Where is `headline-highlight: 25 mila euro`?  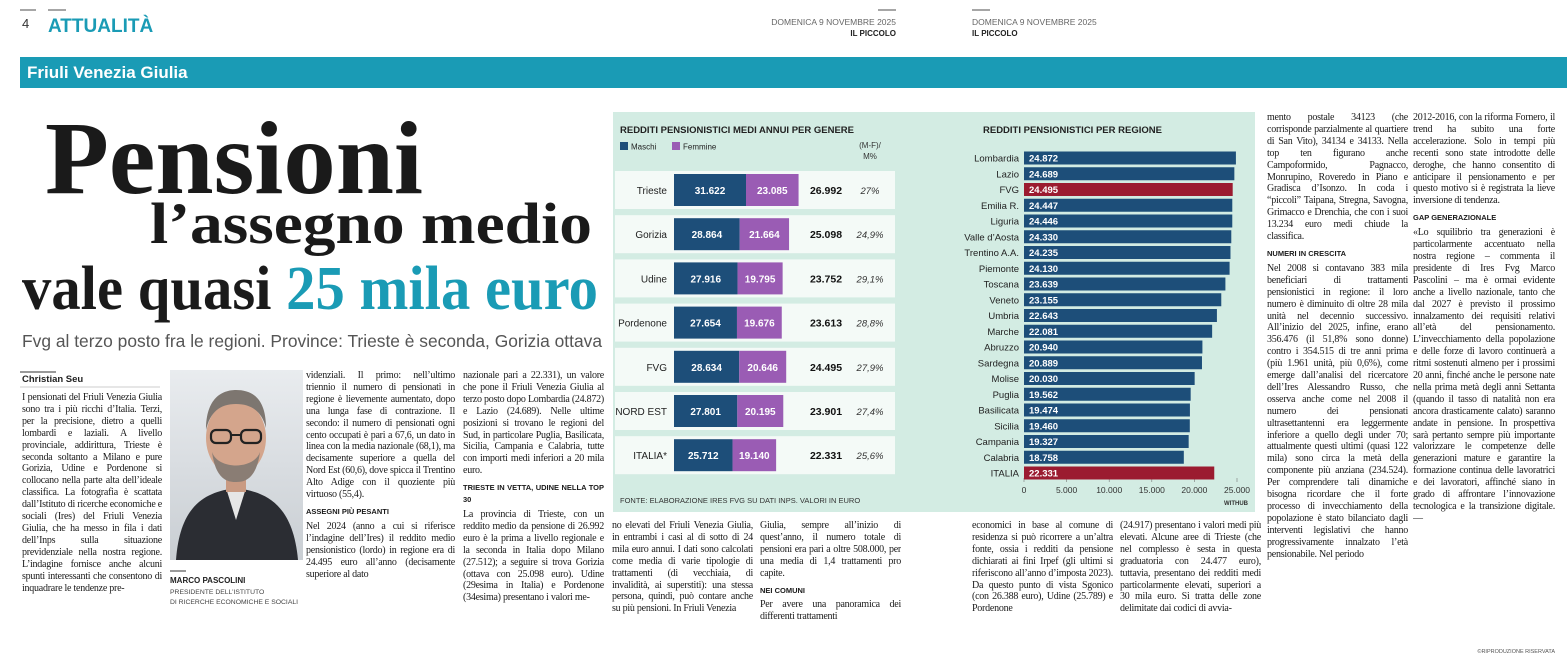
headline-highlight: 25 mila euro is located at coordinates (442, 289).